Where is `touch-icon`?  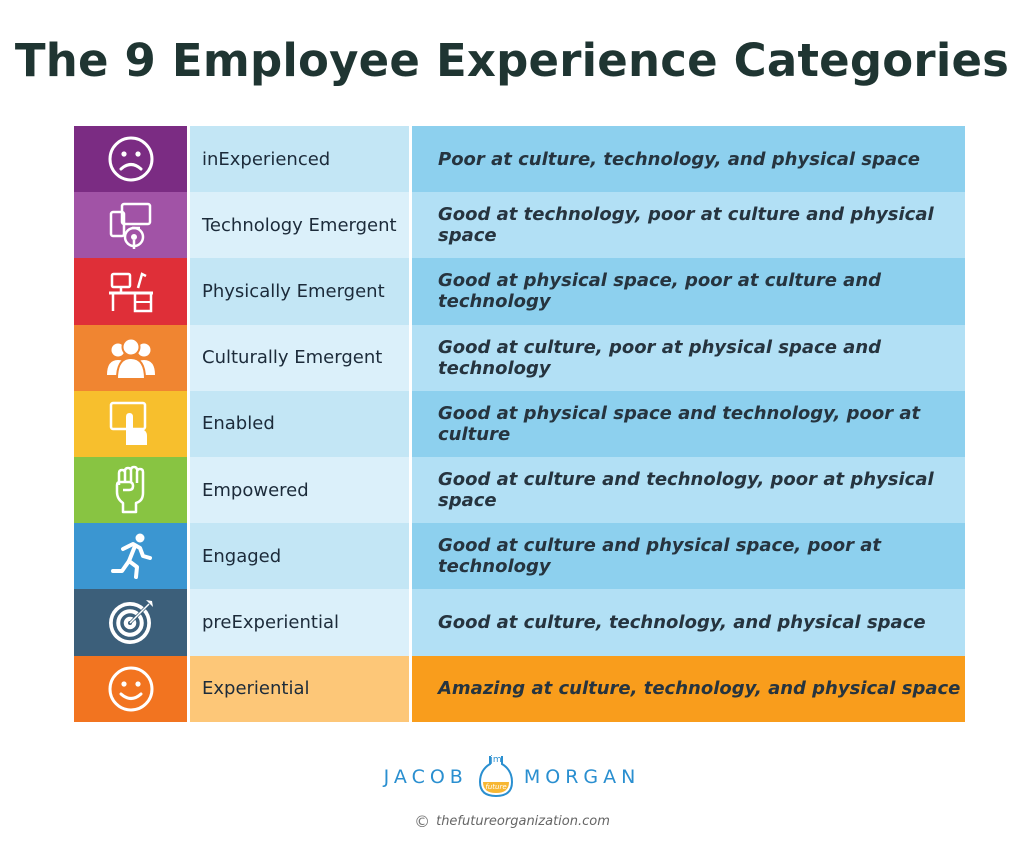
touch-icon is located at coordinates (128, 423).